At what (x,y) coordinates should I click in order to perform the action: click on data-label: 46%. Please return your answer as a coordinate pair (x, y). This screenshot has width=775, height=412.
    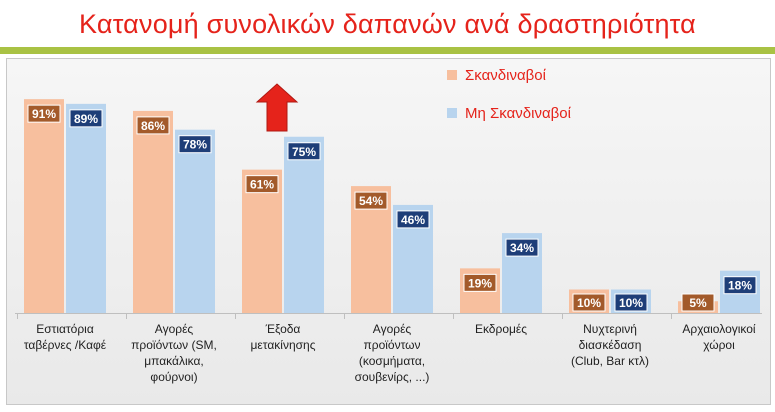
    Looking at the image, I should click on (413, 220).